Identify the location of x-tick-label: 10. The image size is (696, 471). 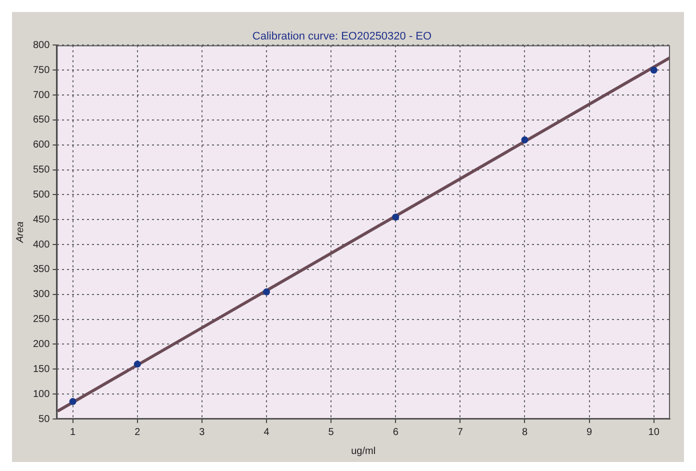
(654, 432).